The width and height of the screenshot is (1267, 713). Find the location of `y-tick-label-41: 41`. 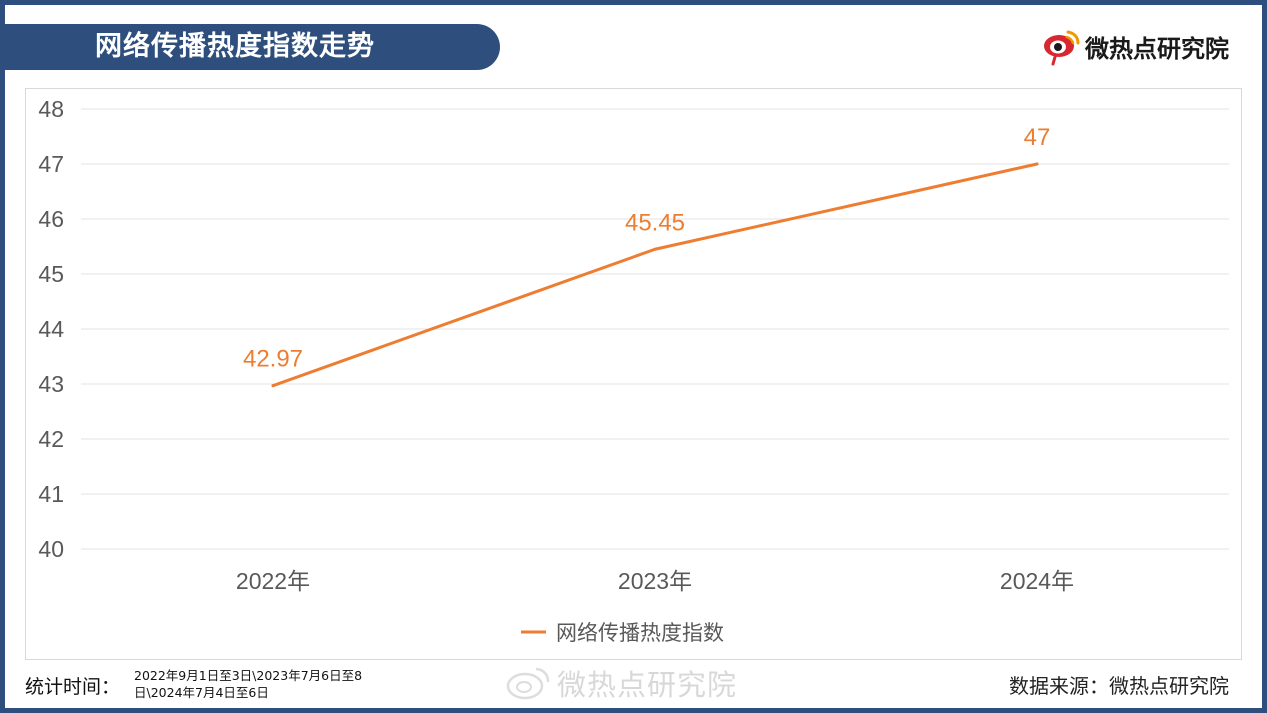

y-tick-label-41: 41 is located at coordinates (51, 494).